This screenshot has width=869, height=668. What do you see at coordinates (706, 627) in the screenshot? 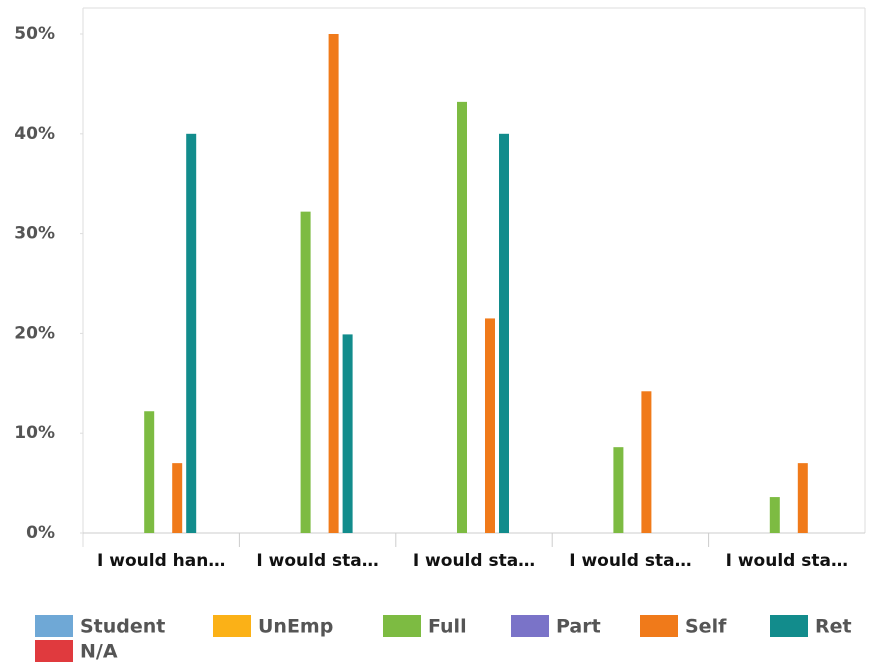
I see `legend-label: Self` at bounding box center [706, 627].